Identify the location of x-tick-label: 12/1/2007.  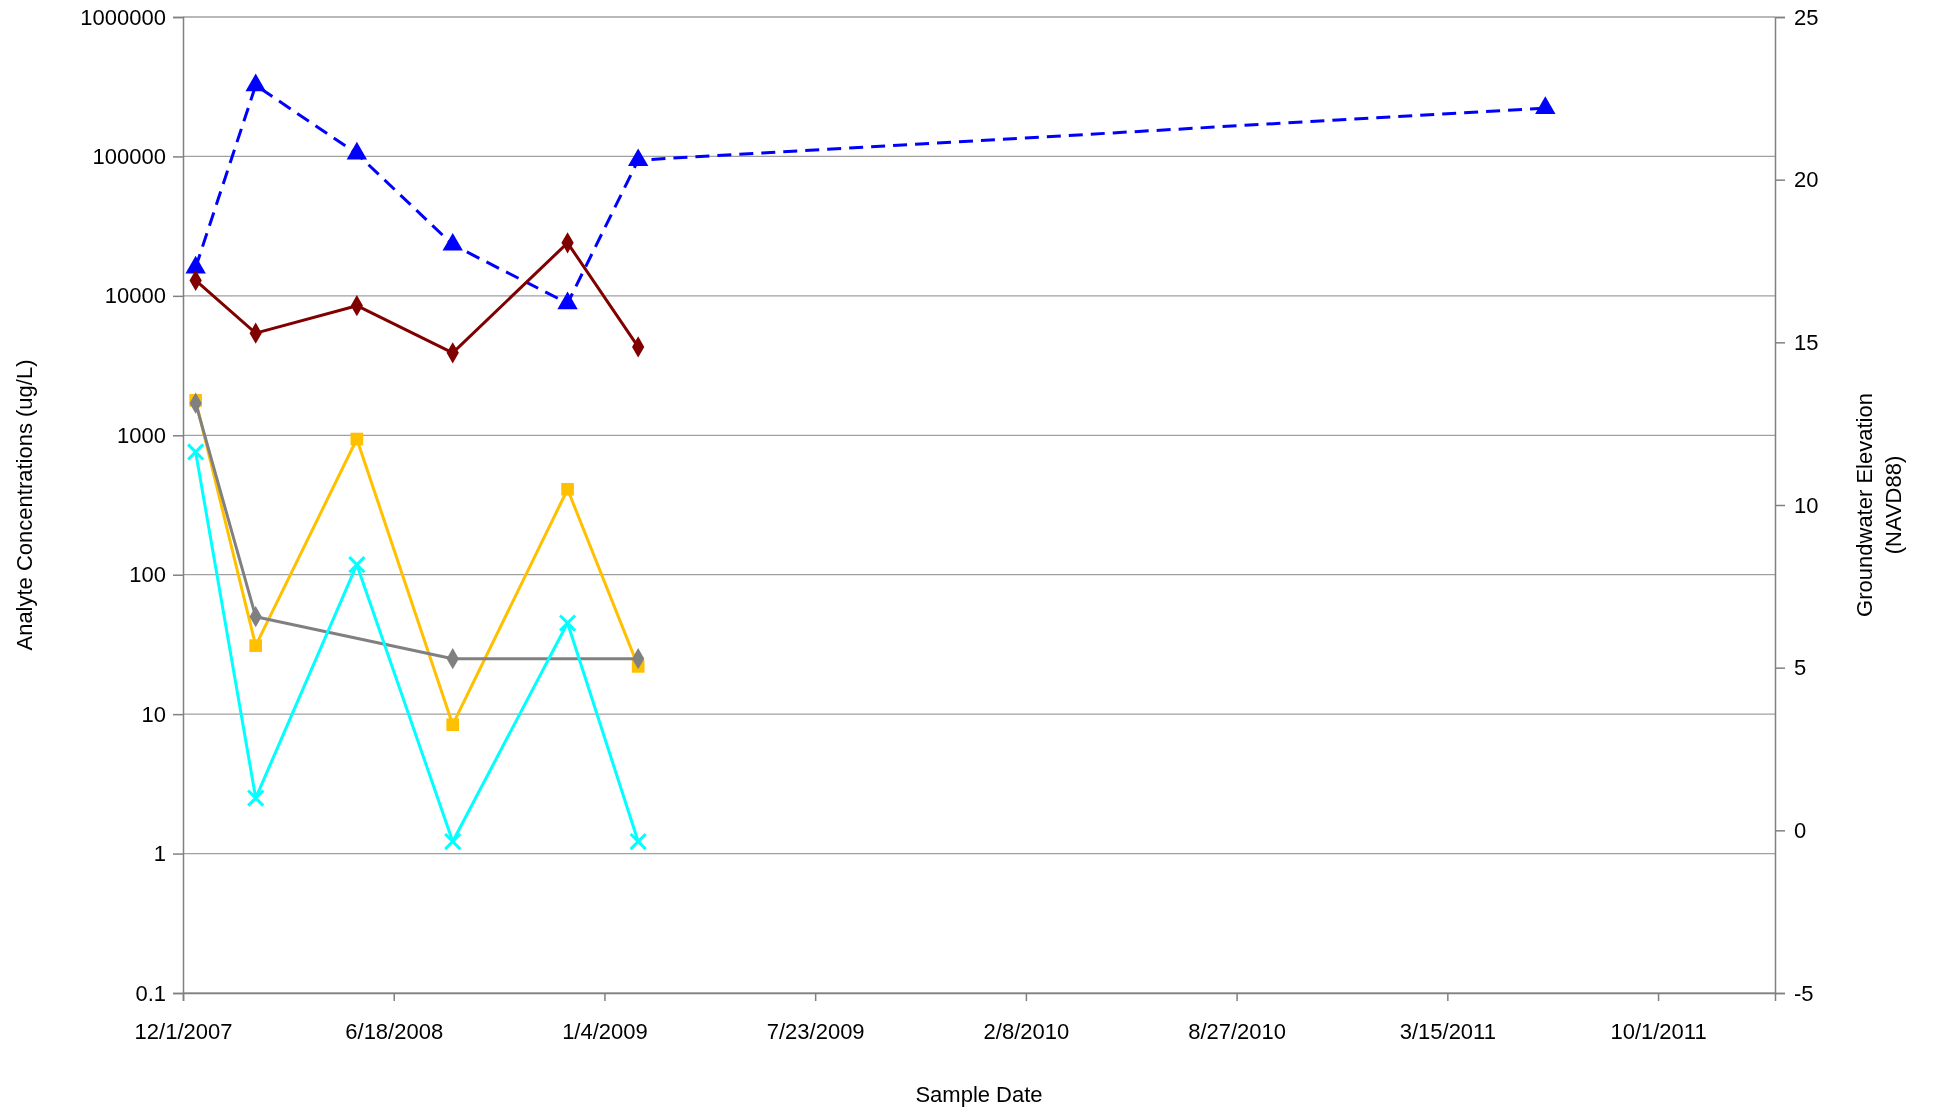
(183, 1032).